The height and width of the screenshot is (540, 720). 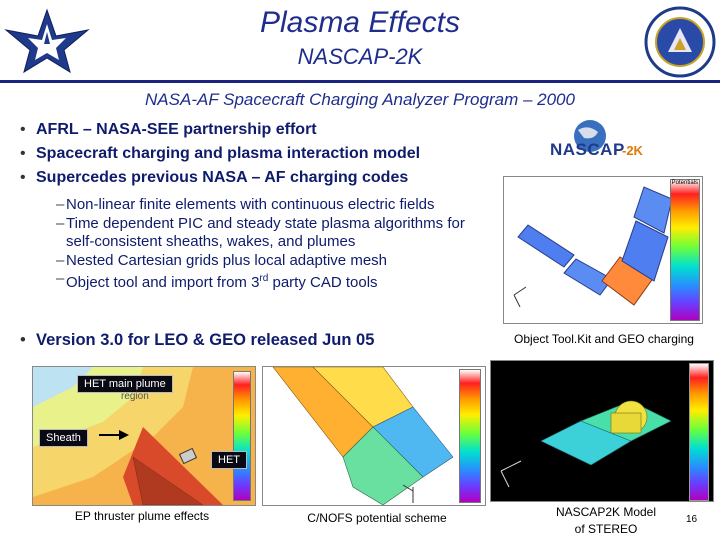 I want to click on page-number: 16, so click(x=692, y=519).